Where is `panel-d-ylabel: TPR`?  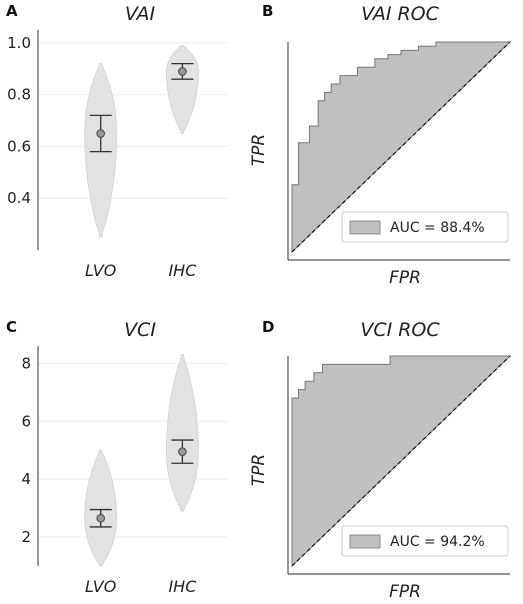
panel-d-ylabel: TPR is located at coordinates (259, 470).